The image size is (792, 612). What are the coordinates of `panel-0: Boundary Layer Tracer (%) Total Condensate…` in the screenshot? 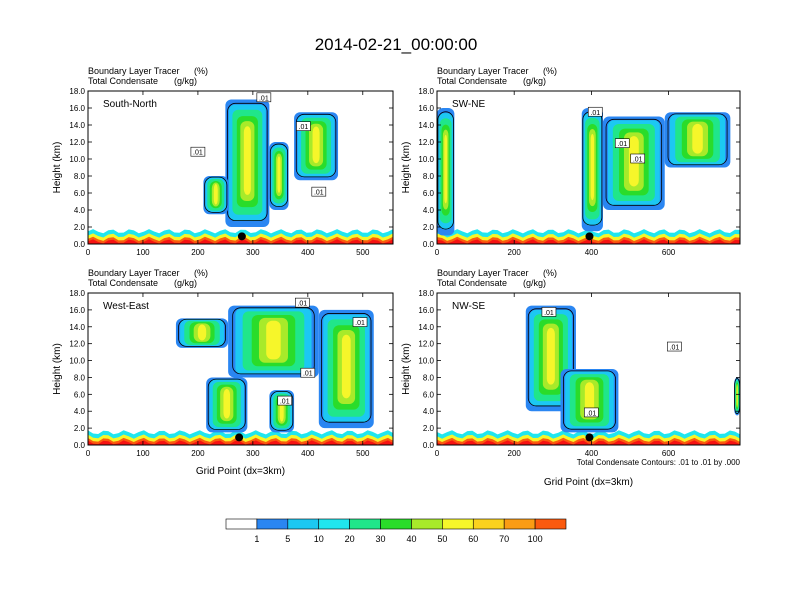 It's located at (223, 161).